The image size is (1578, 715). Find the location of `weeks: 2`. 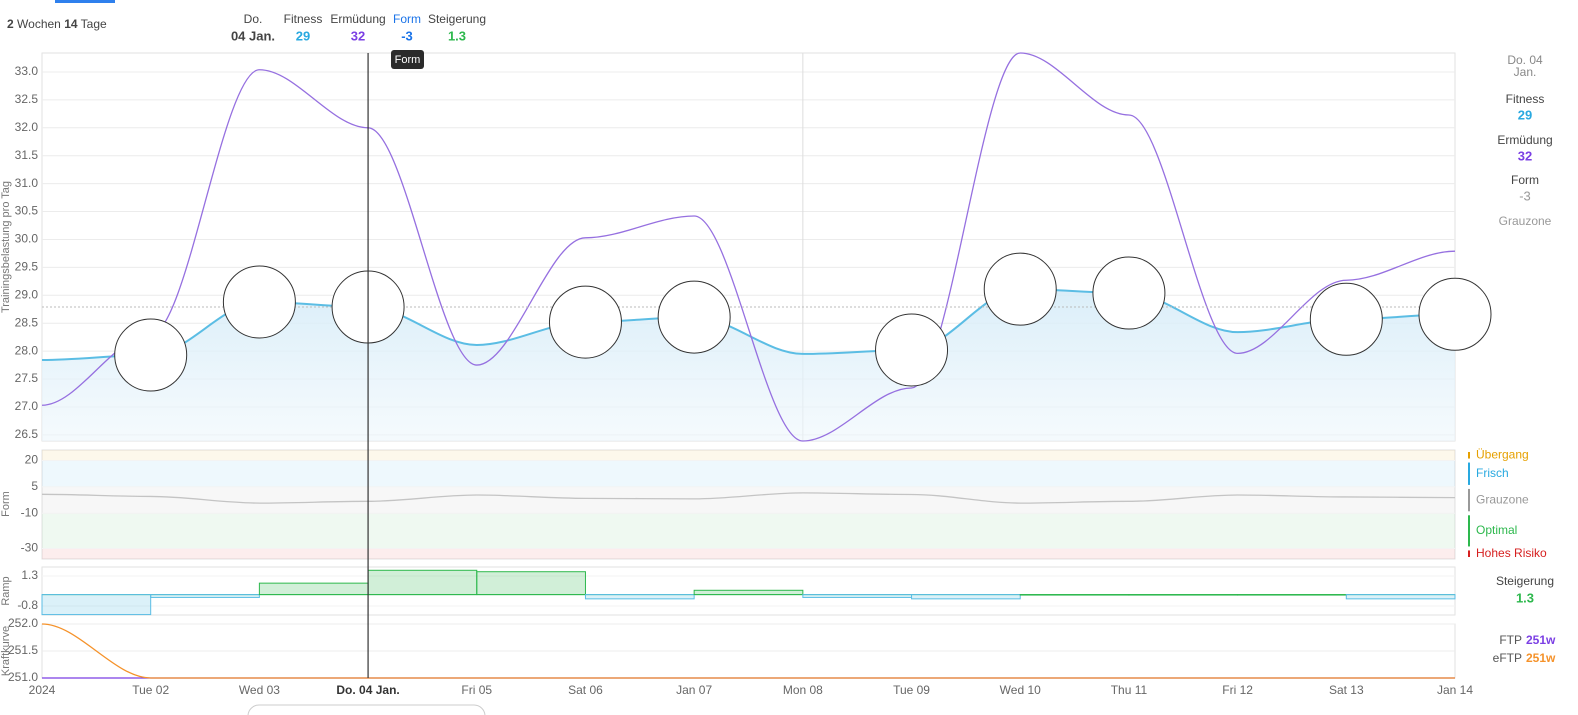

weeks: 2 is located at coordinates (10, 24).